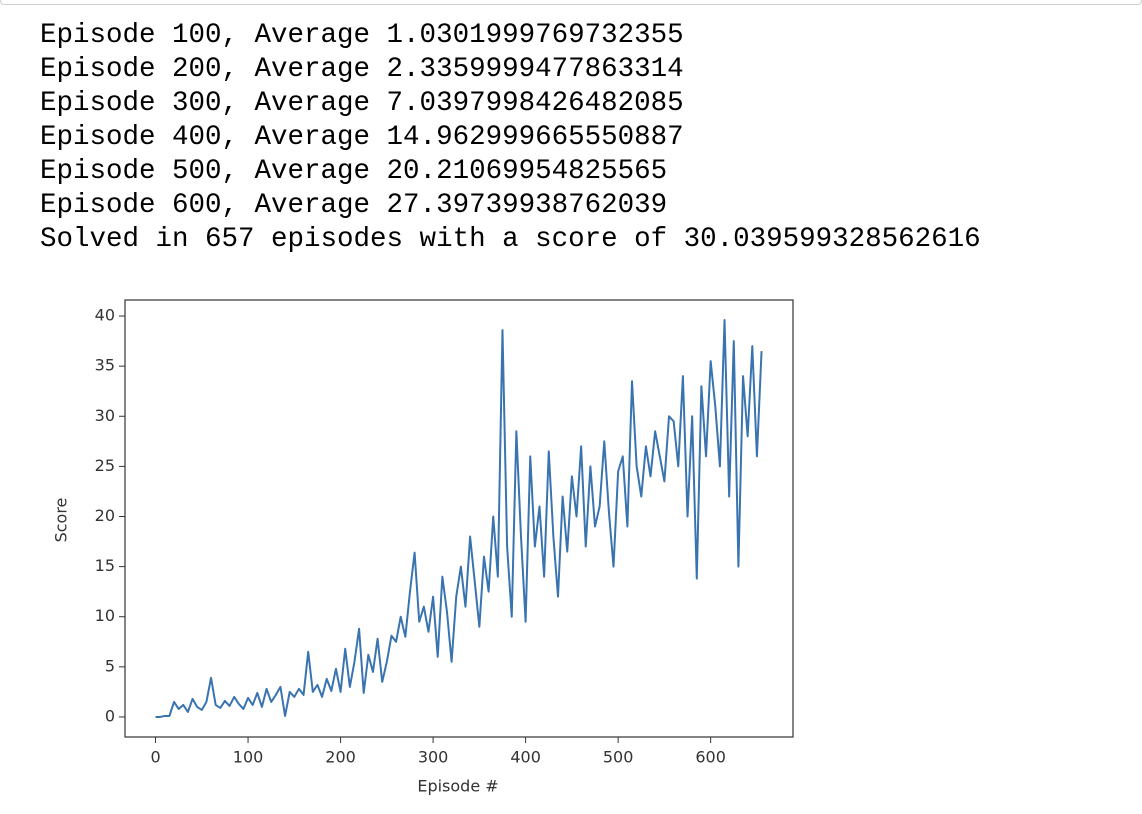 The image size is (1142, 814). Describe the element at coordinates (354, 171) in the screenshot. I see `log-line: Episode 500, Average 20.21069954825565` at that location.